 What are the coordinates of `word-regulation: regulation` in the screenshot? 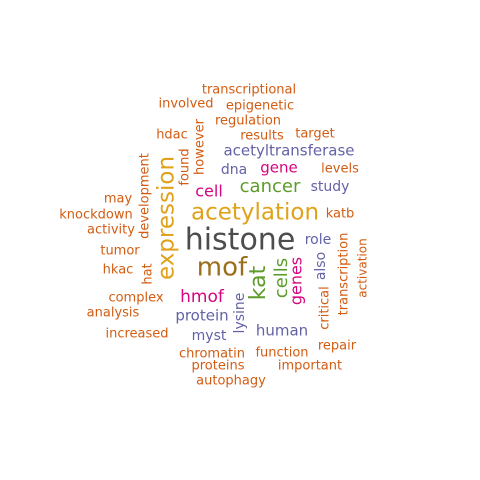 It's located at (248, 121).